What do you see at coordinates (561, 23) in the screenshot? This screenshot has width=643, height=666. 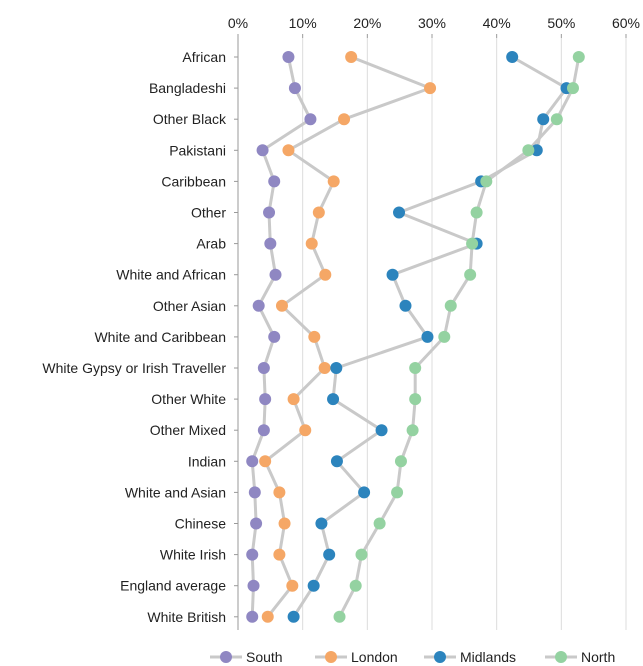 I see `x-tick-label: 50%` at bounding box center [561, 23].